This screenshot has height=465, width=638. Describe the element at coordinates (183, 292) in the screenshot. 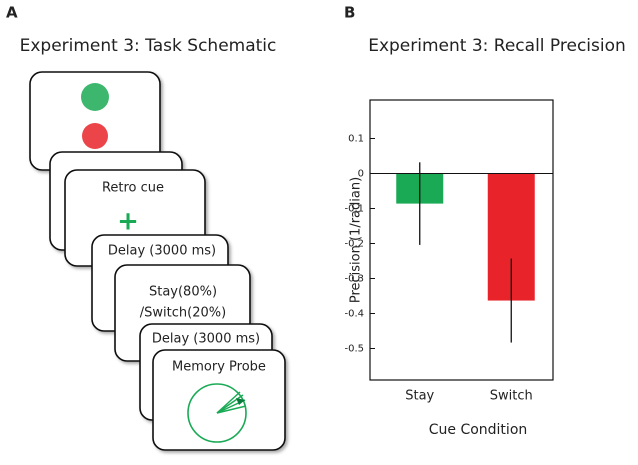

I see `card-text: Stay(80%)` at that location.